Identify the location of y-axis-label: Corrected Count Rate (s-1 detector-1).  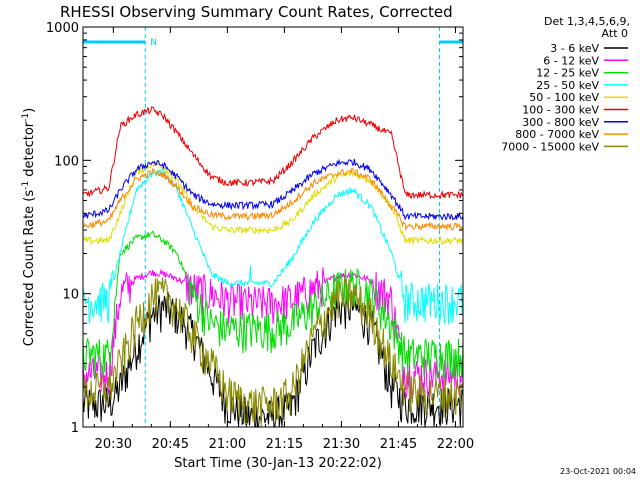
(29, 227).